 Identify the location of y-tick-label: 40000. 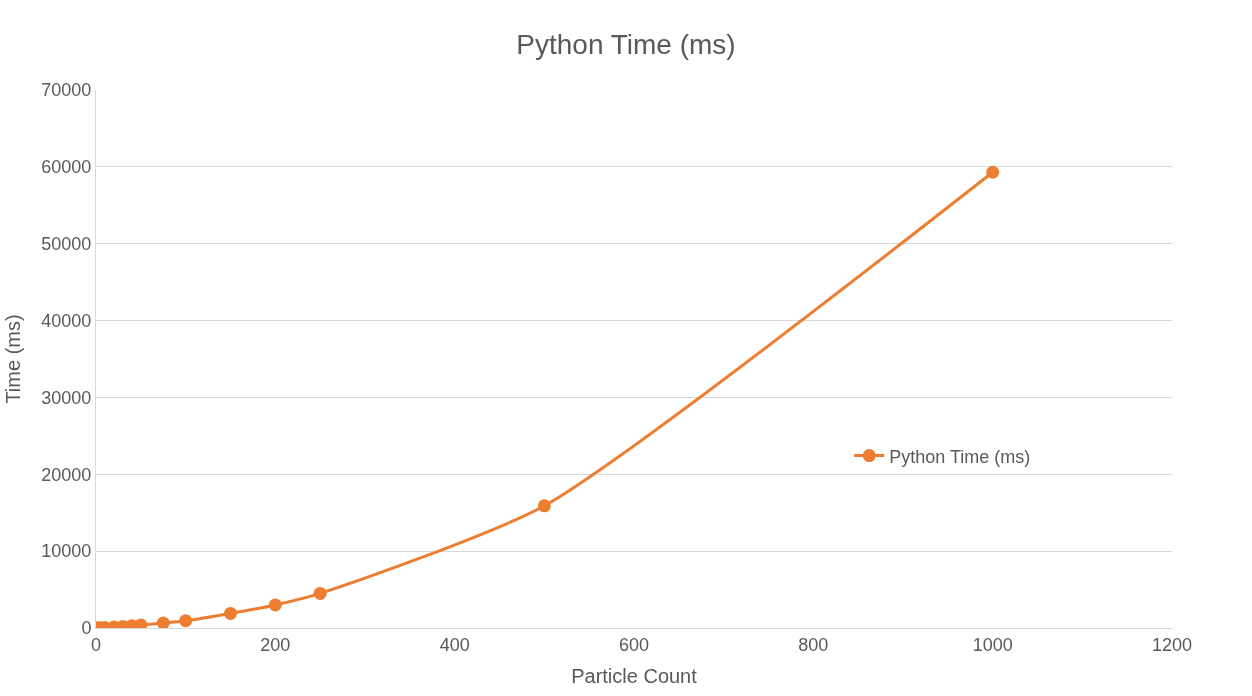
(66, 320).